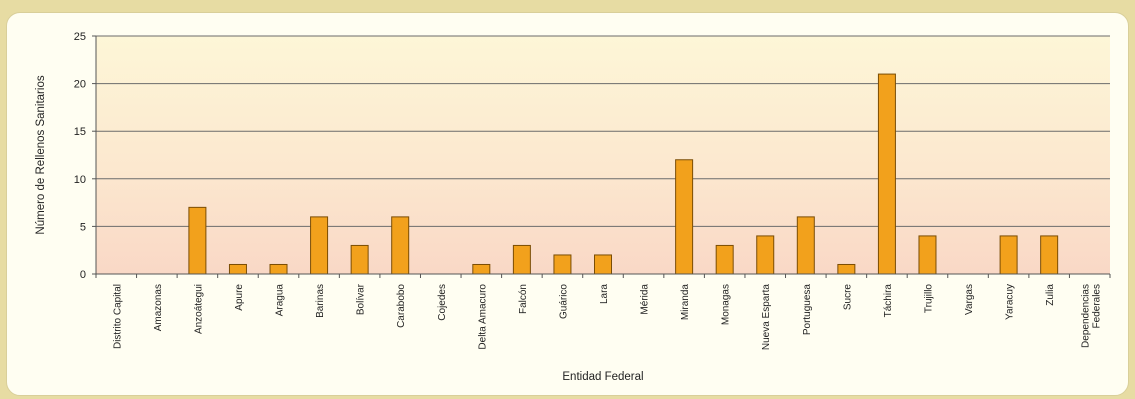  What do you see at coordinates (239, 297) in the screenshot?
I see `x-tick-label: Apure` at bounding box center [239, 297].